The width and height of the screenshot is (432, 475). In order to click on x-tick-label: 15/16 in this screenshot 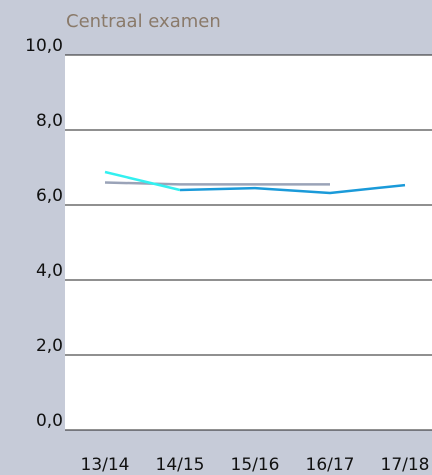, I will do `click(255, 465)`.